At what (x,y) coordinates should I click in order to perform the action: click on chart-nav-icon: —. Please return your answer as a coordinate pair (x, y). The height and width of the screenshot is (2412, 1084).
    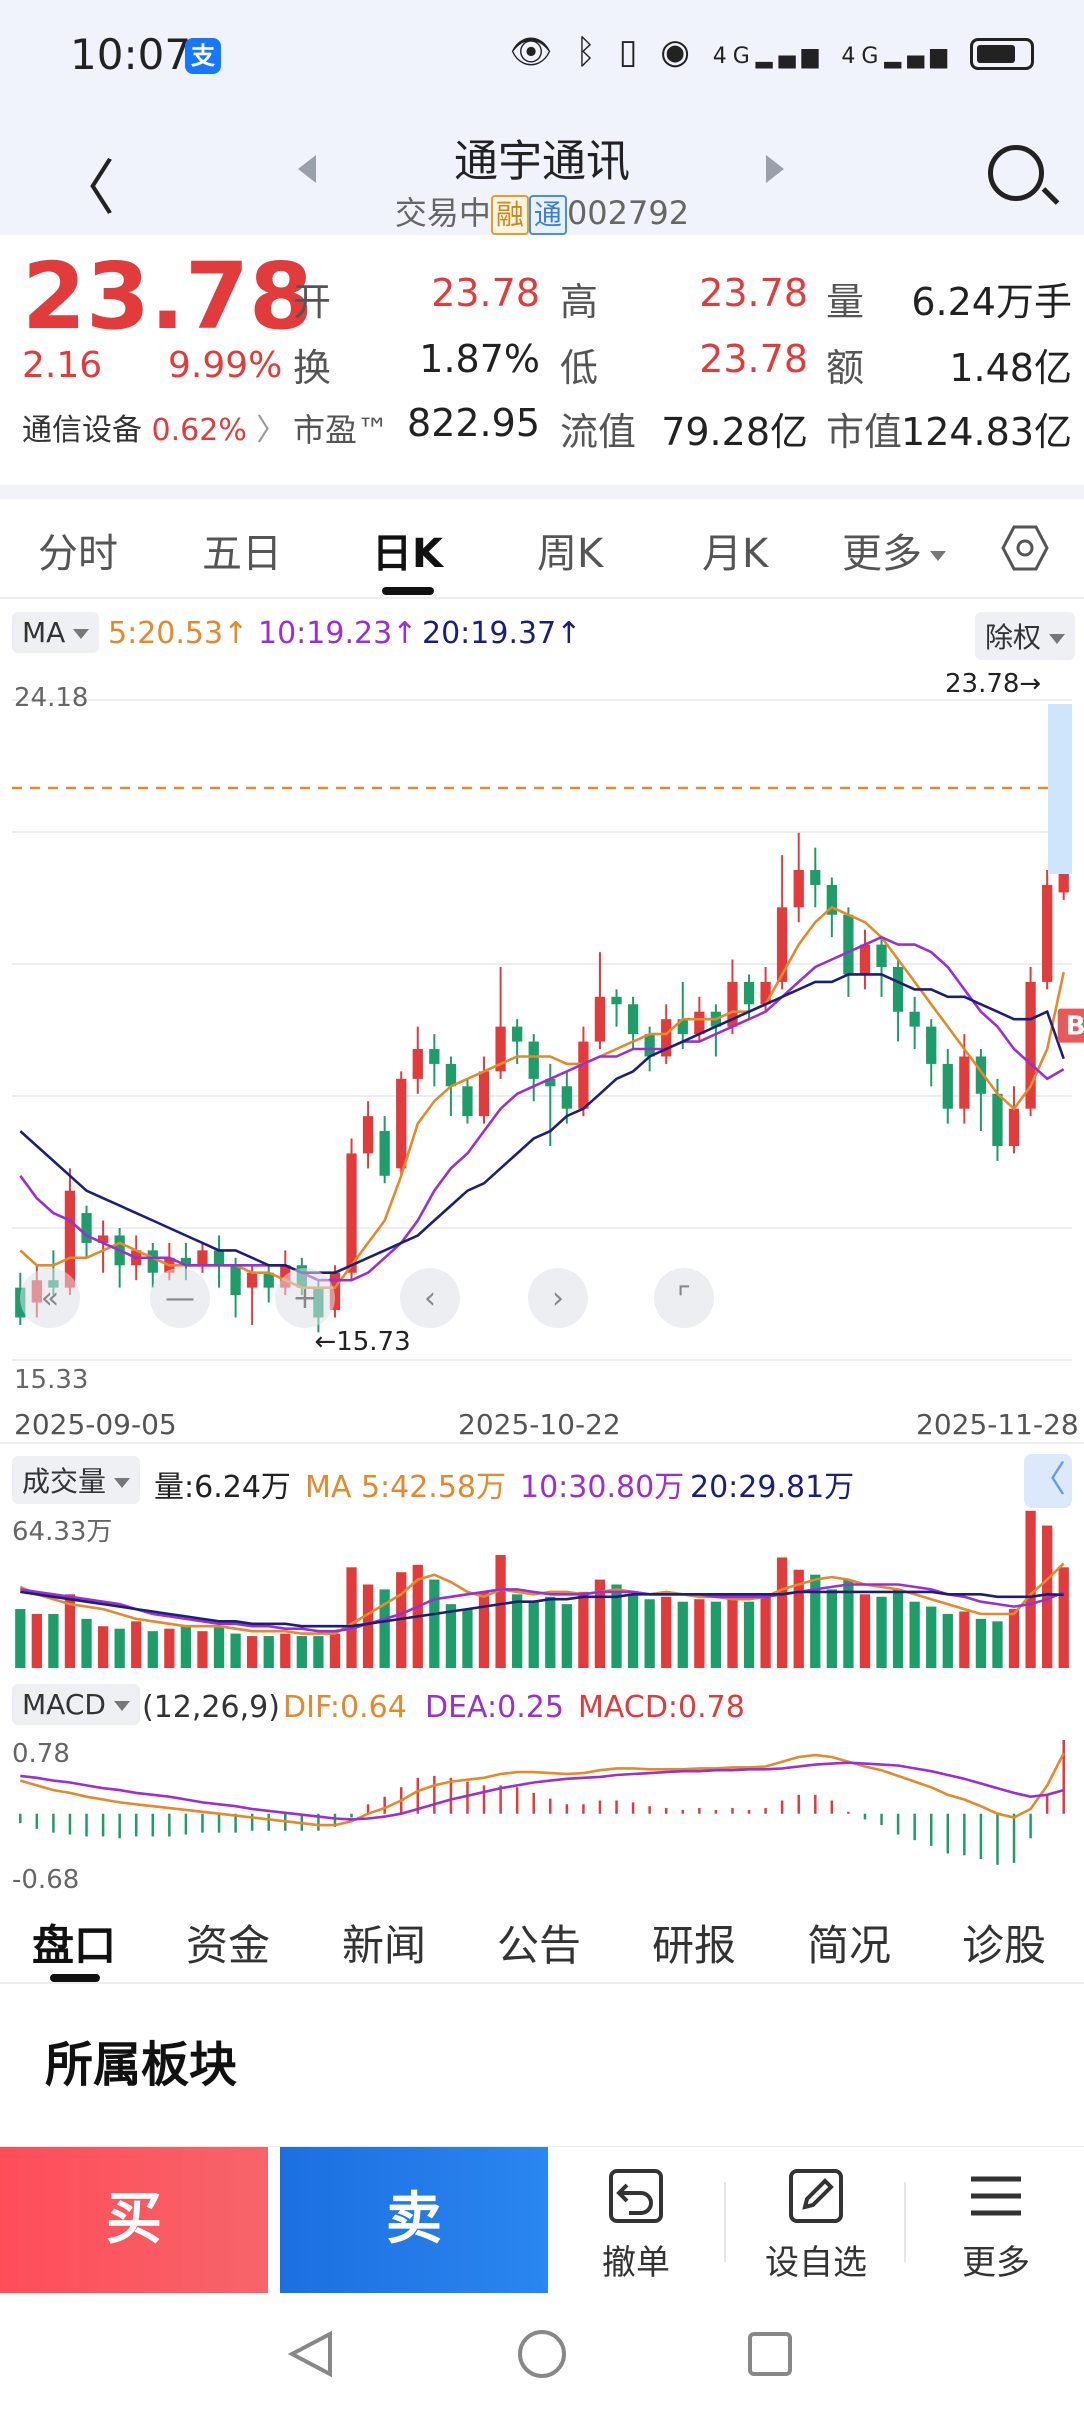
    Looking at the image, I should click on (180, 1298).